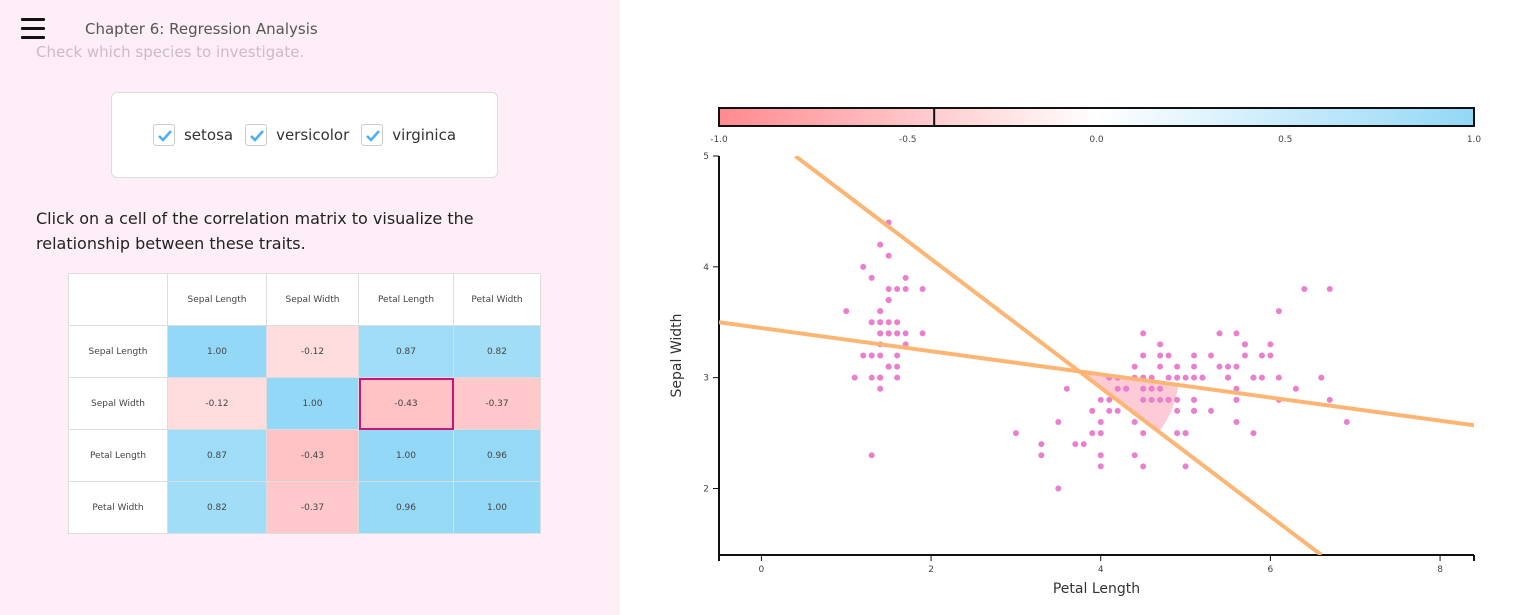 The width and height of the screenshot is (1520, 615). I want to click on x-tick-label: 4, so click(1101, 570).